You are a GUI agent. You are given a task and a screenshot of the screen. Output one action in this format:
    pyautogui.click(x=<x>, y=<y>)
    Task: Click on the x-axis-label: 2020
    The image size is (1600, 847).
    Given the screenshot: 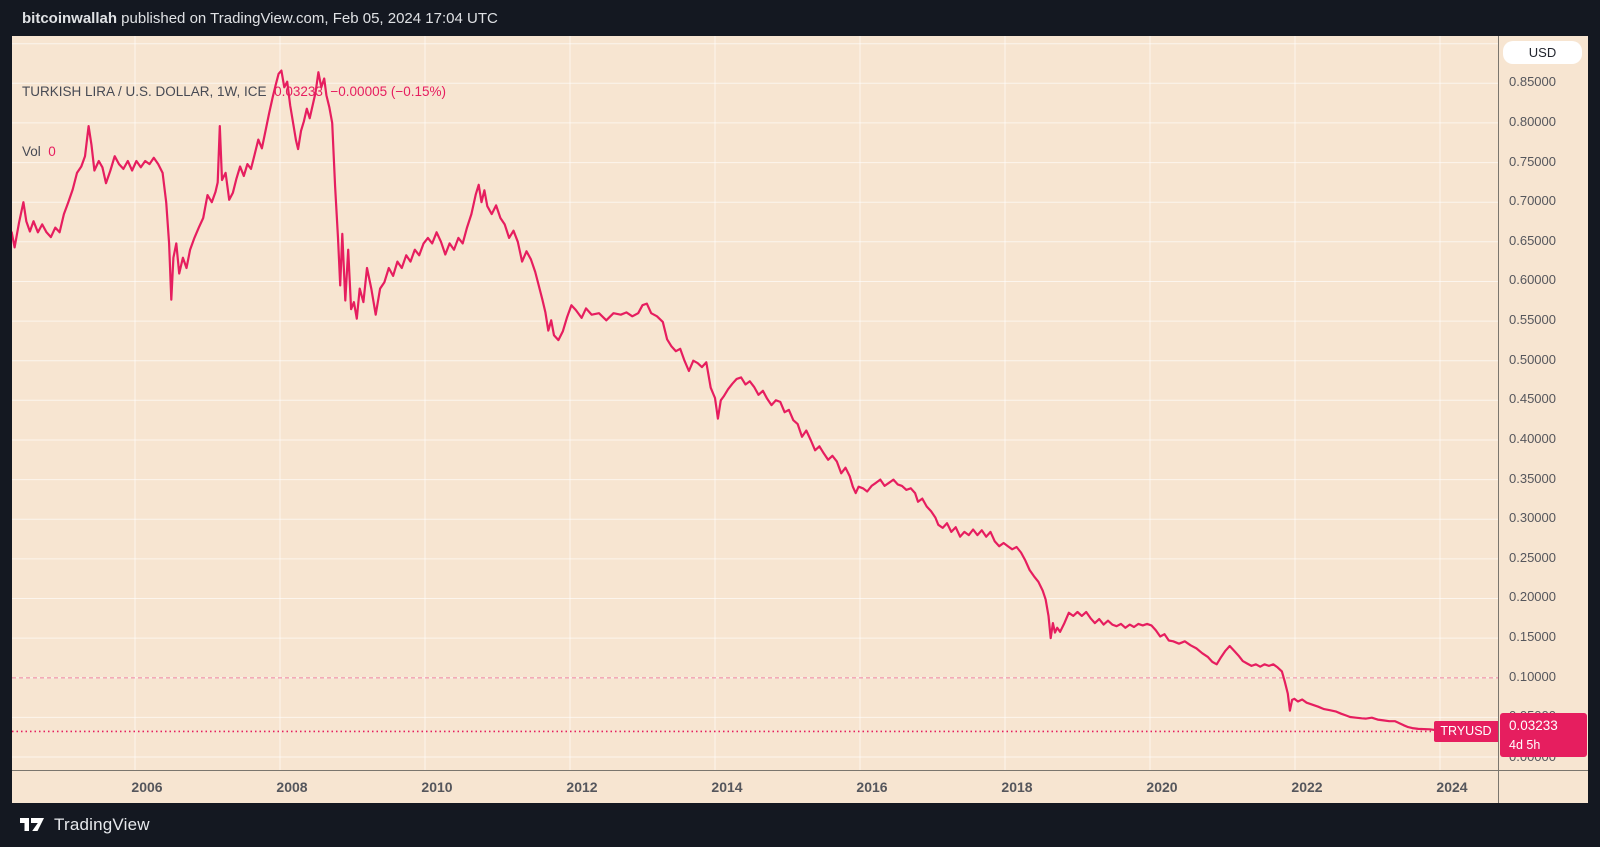 What is the action you would take?
    pyautogui.click(x=1162, y=787)
    